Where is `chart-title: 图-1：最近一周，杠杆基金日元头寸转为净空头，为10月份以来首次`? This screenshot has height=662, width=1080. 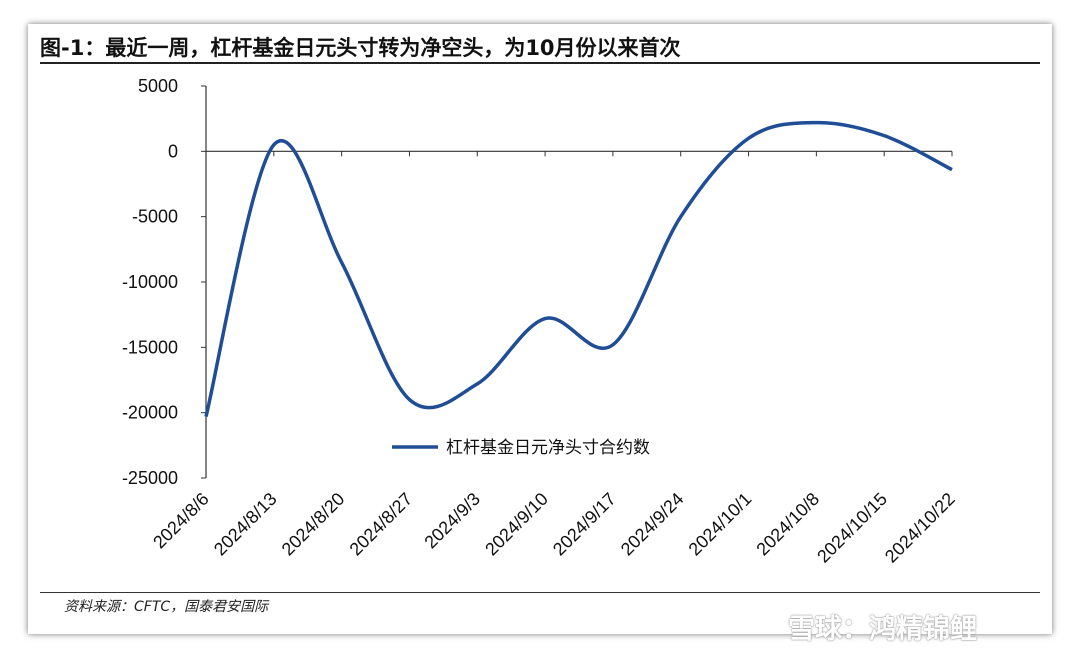
chart-title: 图-1：最近一周，杠杆基金日元头寸转为净空头，为10月份以来首次 is located at coordinates (360, 48).